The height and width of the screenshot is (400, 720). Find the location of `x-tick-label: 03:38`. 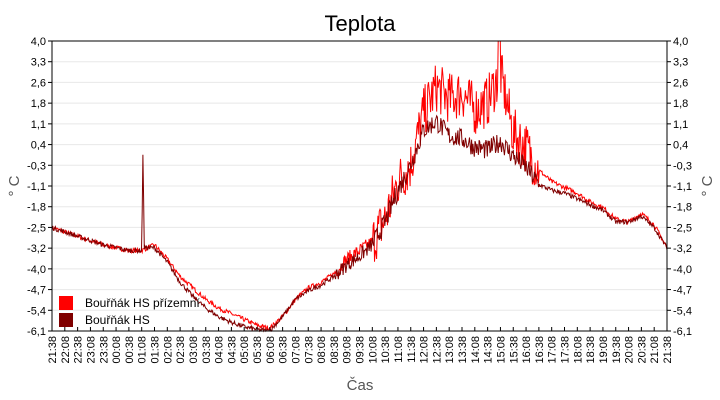

x-tick-label: 03:38 is located at coordinates (207, 350).